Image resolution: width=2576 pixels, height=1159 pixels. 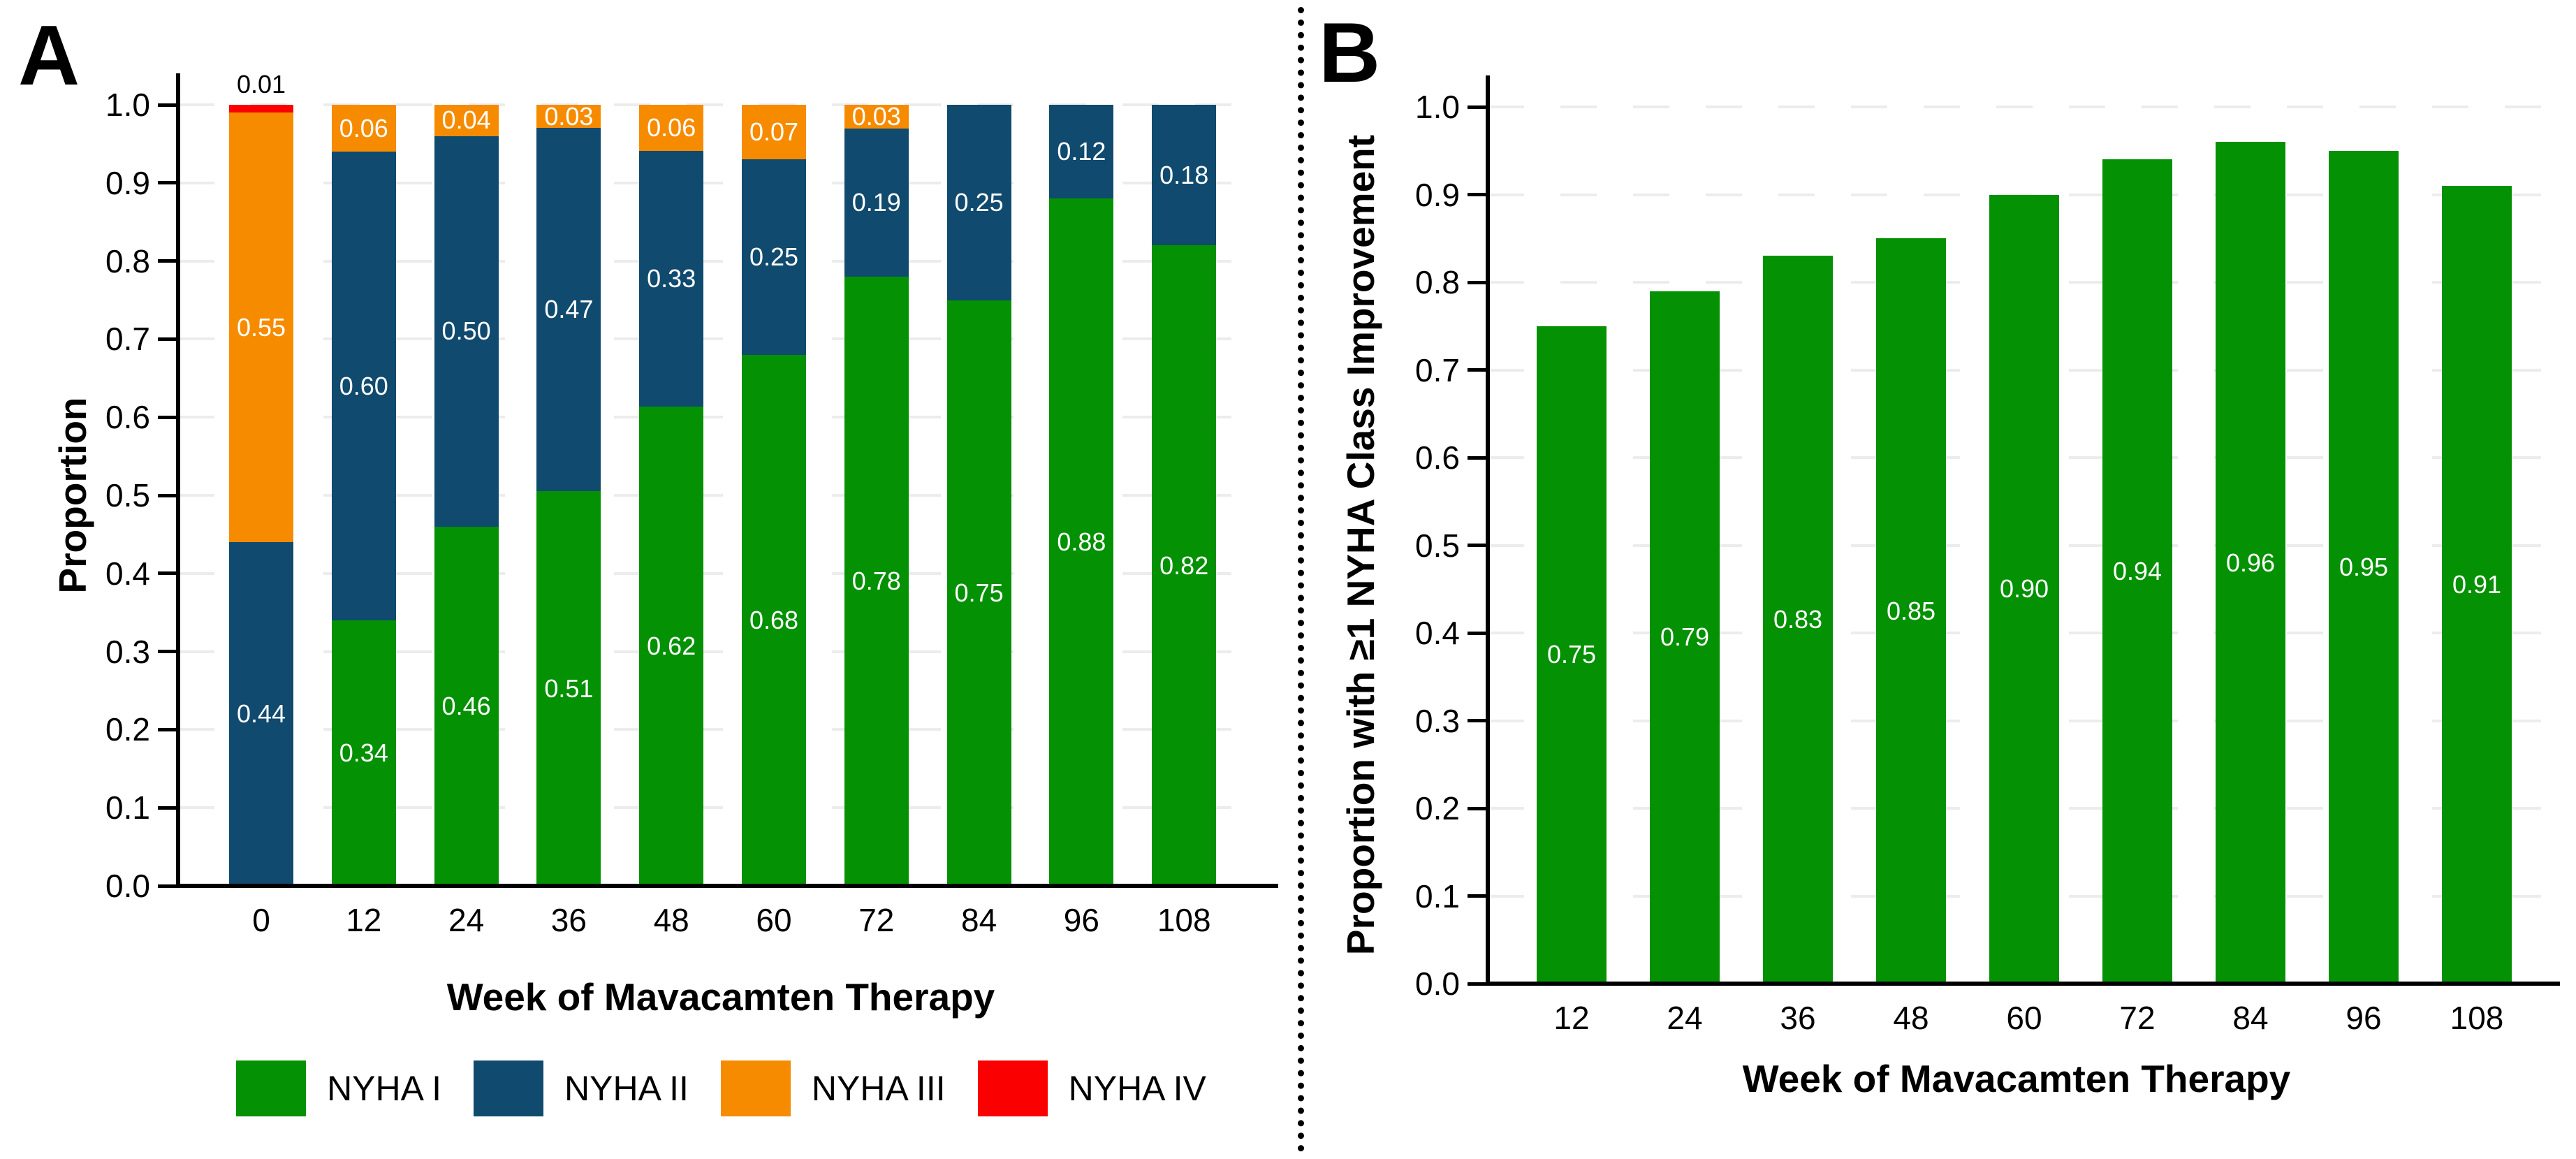 I want to click on bar-segment-value-label: 0.04, so click(x=466, y=120).